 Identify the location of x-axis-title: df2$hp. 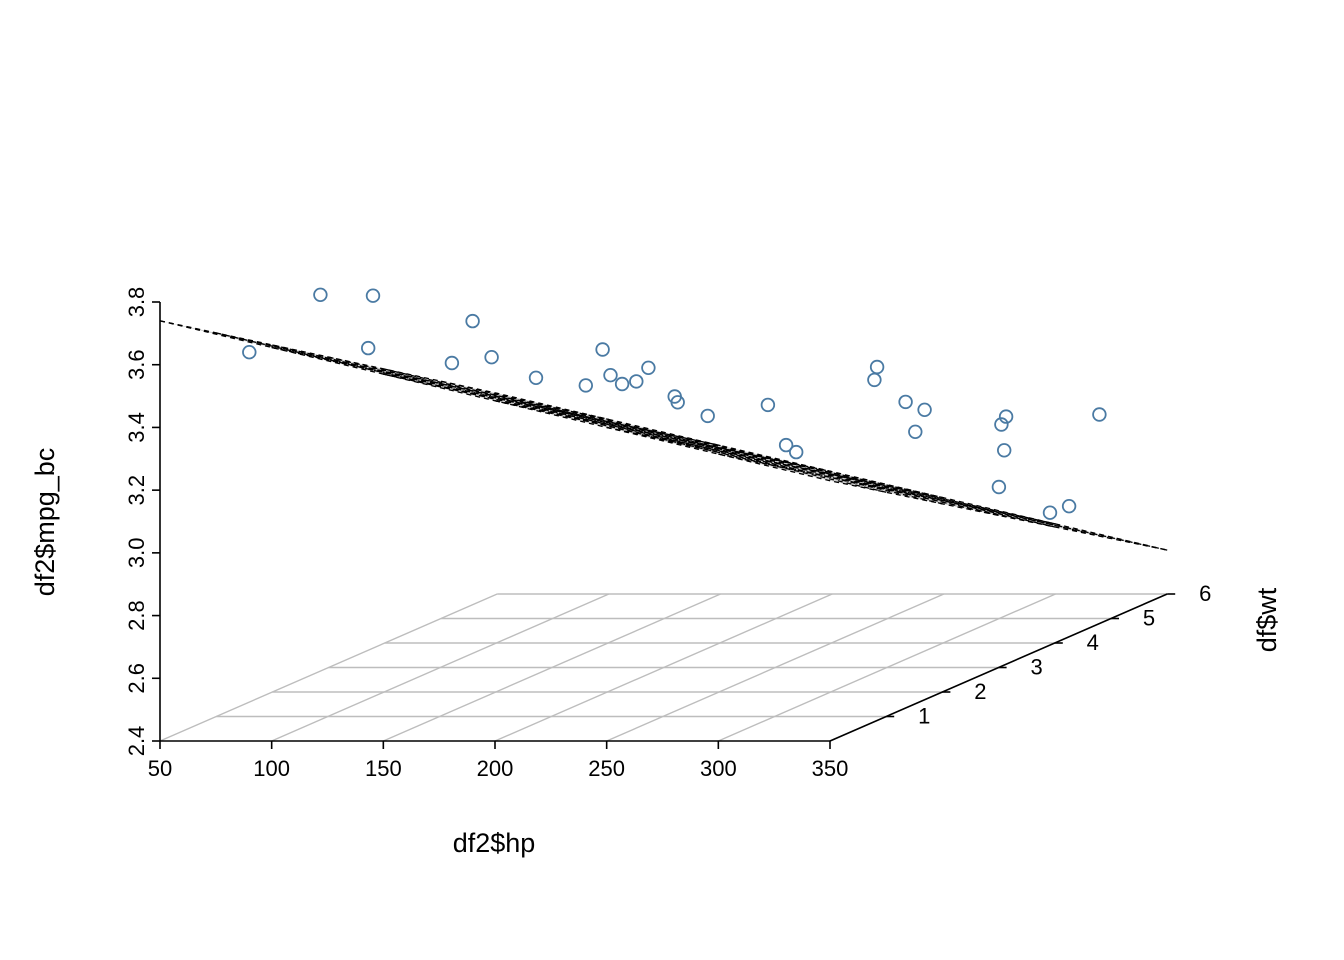
(494, 843).